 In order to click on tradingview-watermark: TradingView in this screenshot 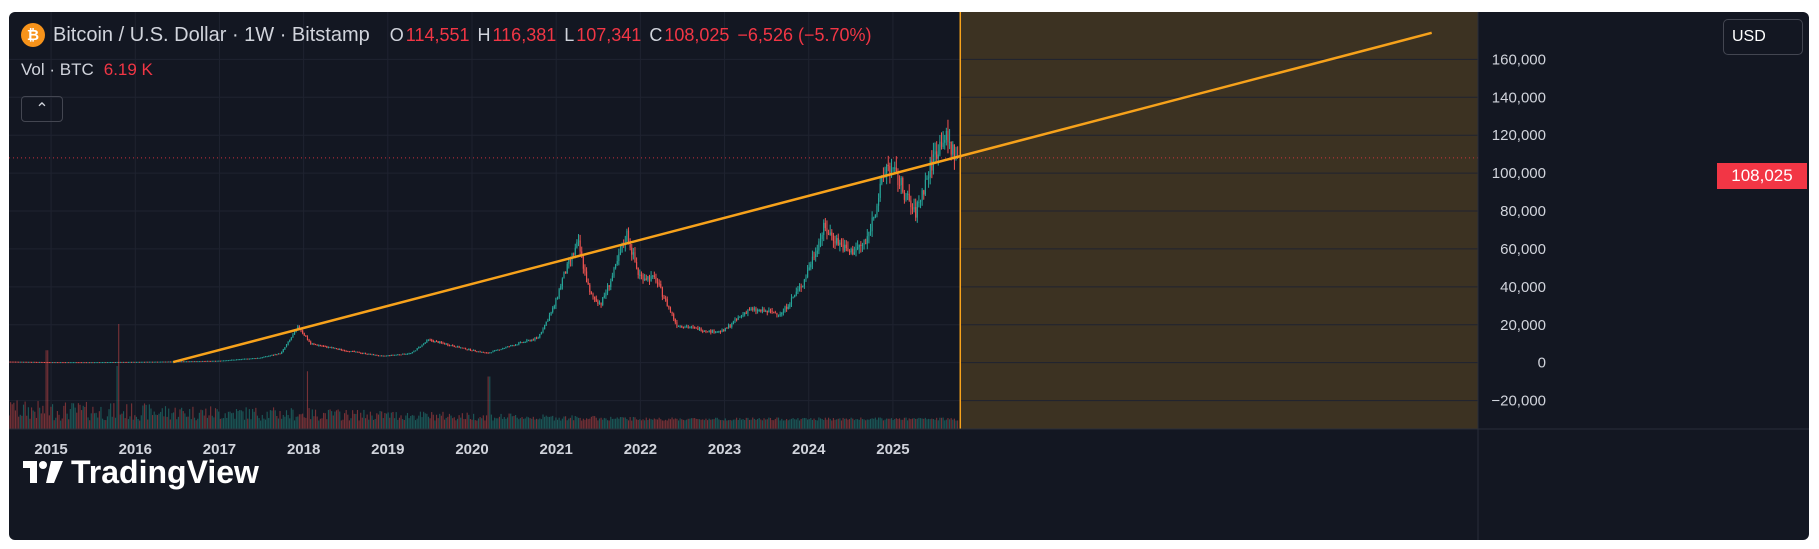, I will do `click(141, 472)`.